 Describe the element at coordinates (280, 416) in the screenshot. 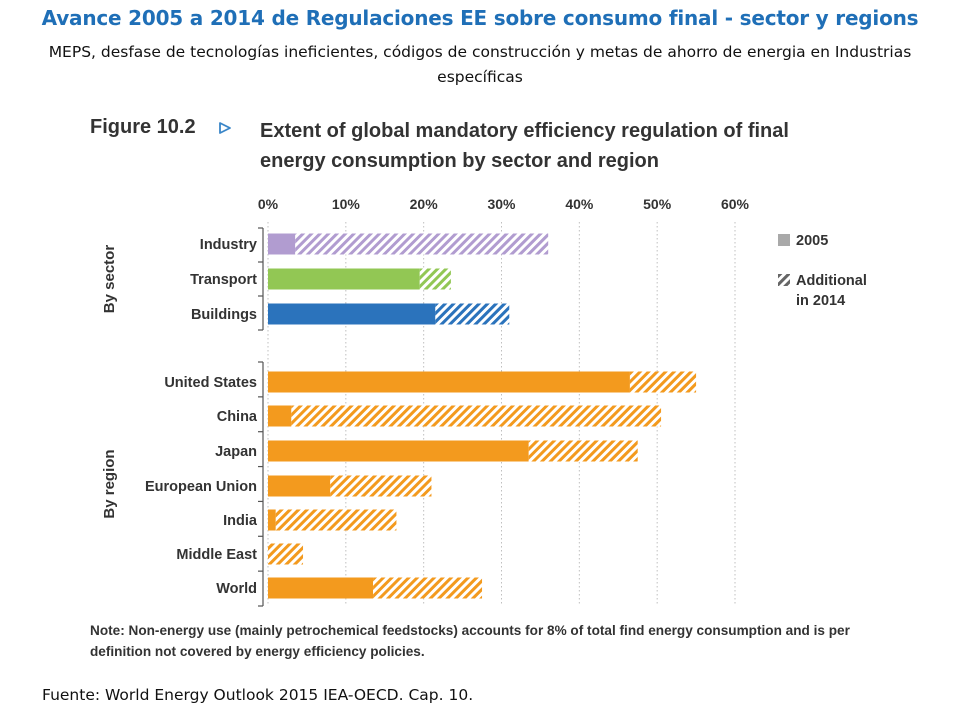

I see `bar-2005-china` at that location.